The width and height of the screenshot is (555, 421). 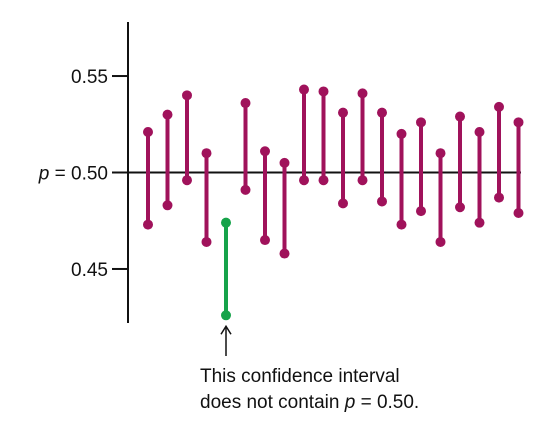 I want to click on interval-18-lower-point, so click(x=480, y=223).